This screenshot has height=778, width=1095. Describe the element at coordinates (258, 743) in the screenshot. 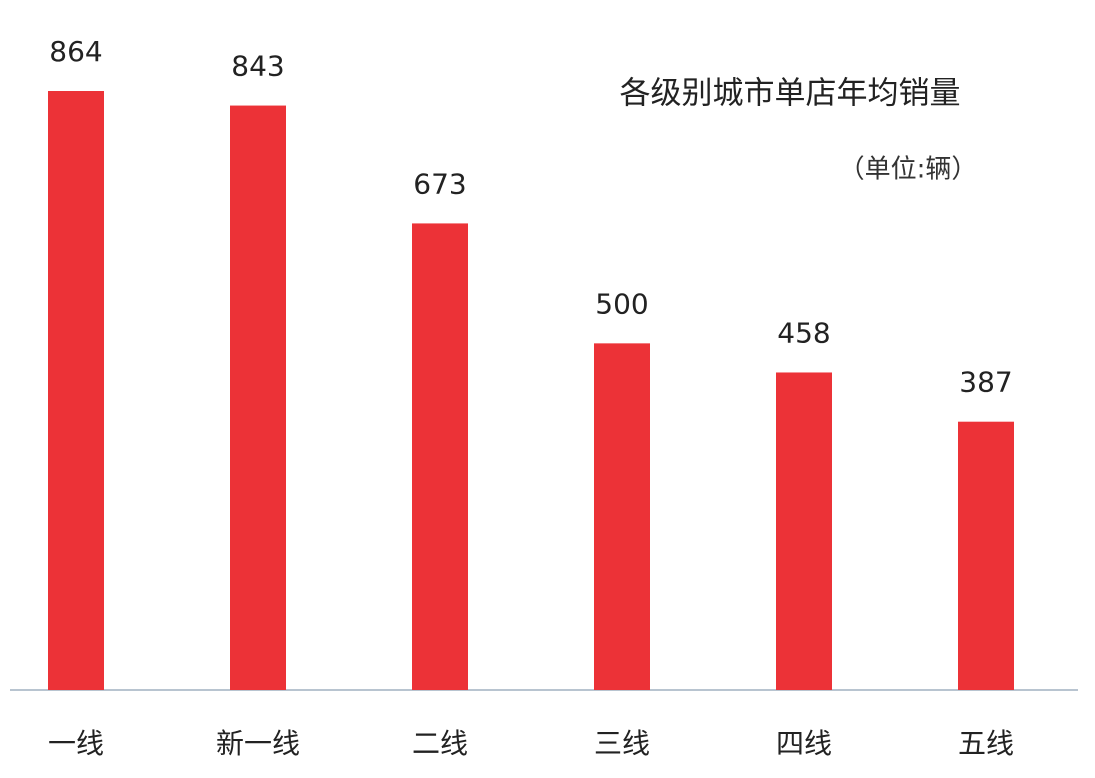

I see `x-tick-label: 新一线` at that location.